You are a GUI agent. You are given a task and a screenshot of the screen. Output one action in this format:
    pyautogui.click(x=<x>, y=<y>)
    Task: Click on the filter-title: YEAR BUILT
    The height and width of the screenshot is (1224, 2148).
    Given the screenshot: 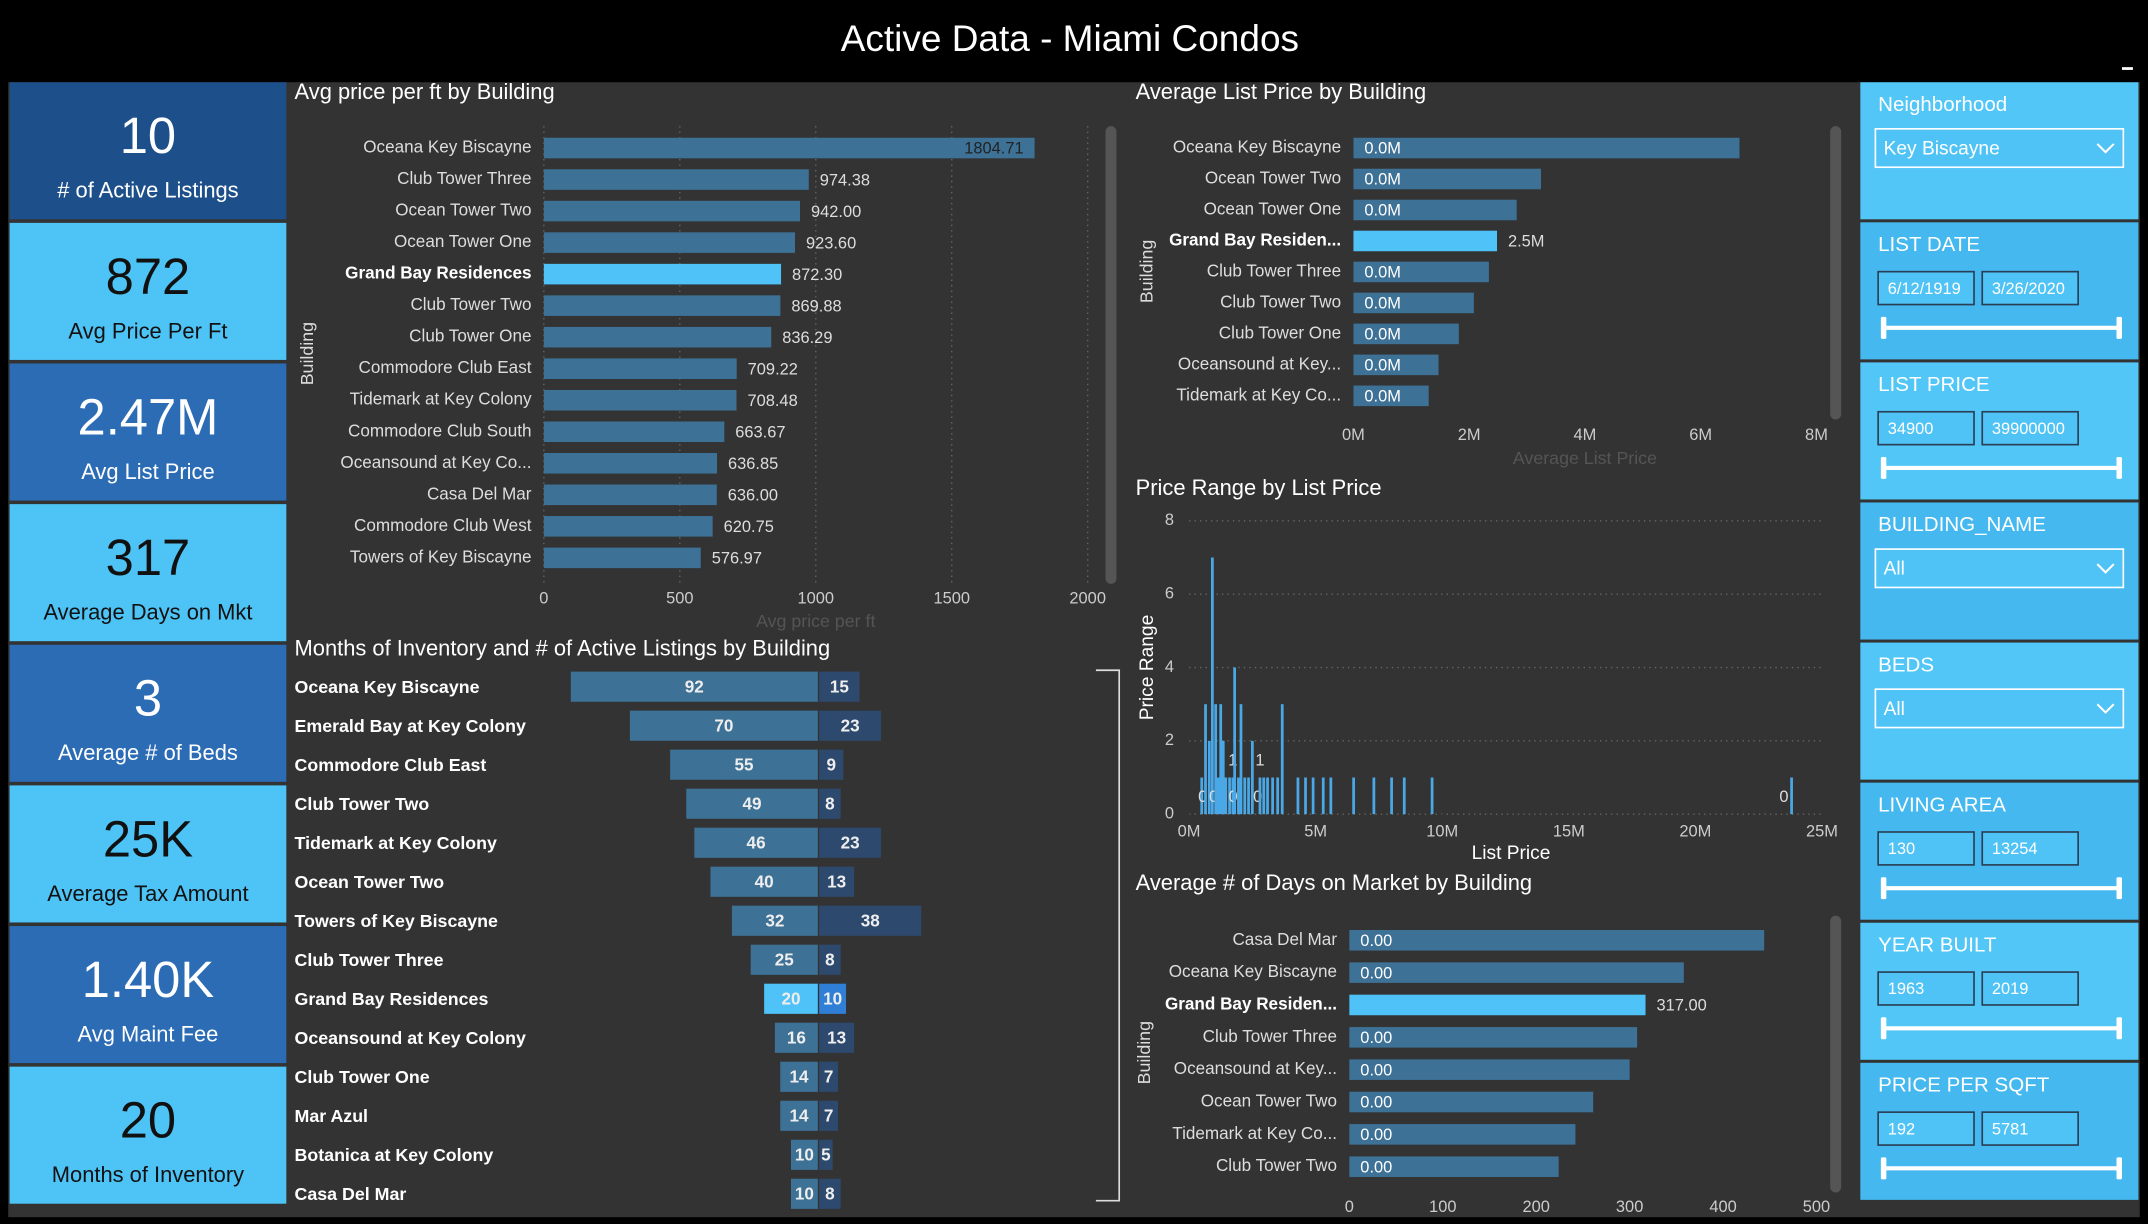 What is the action you would take?
    pyautogui.click(x=1937, y=944)
    